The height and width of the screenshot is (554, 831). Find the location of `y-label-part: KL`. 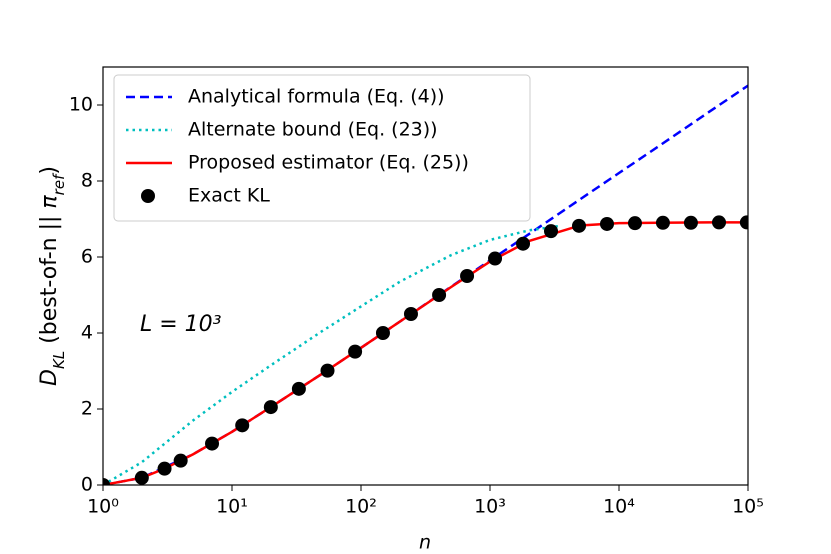

y-label-part: KL is located at coordinates (59, 360).